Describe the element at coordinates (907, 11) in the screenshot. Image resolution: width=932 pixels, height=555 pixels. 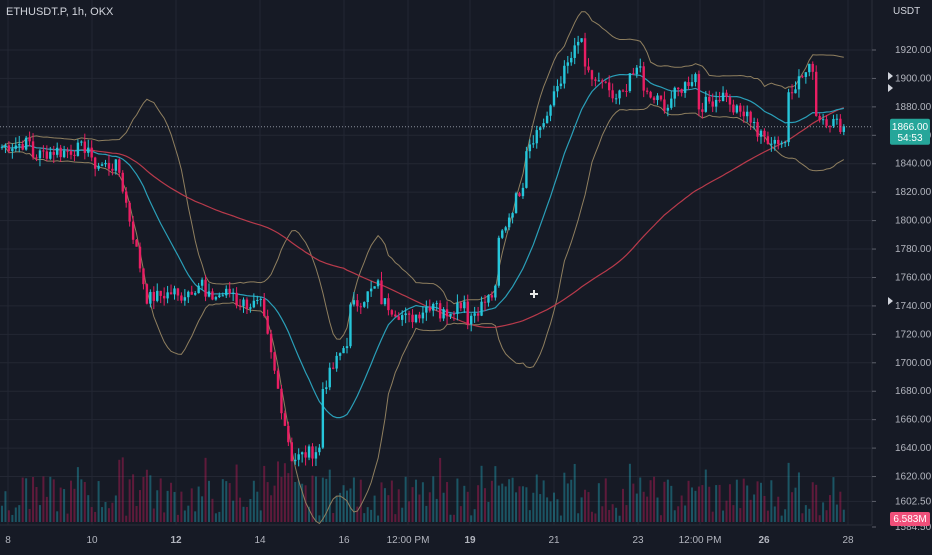
I see `currency-label: USDT` at that location.